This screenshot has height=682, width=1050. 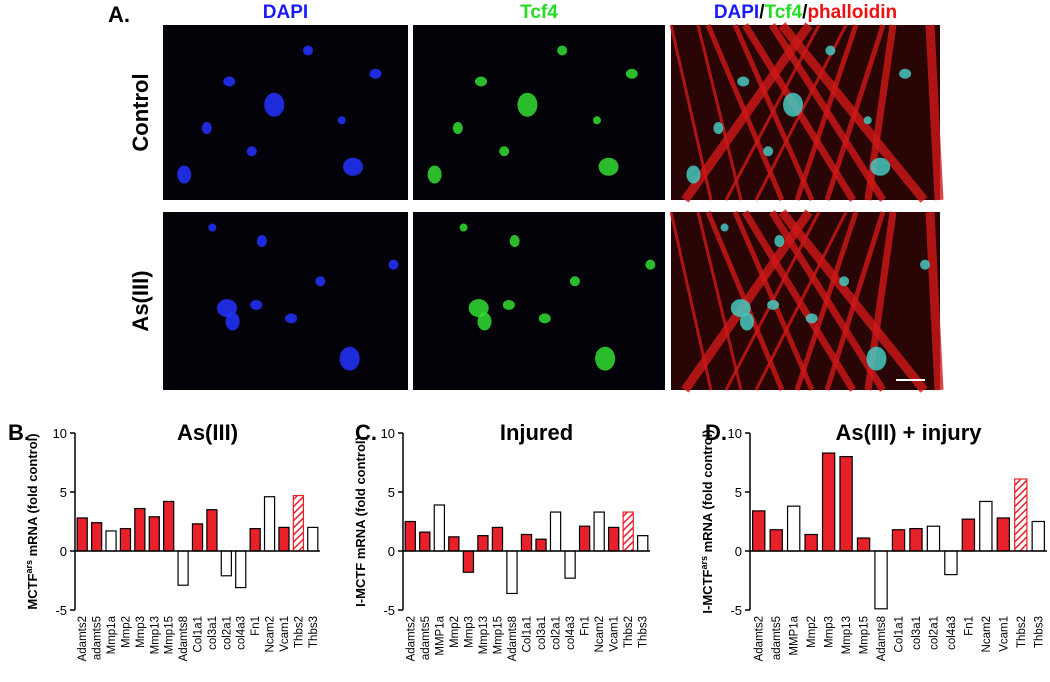 What do you see at coordinates (440, 635) in the screenshot?
I see `x-tick-label: MMP1a` at bounding box center [440, 635].